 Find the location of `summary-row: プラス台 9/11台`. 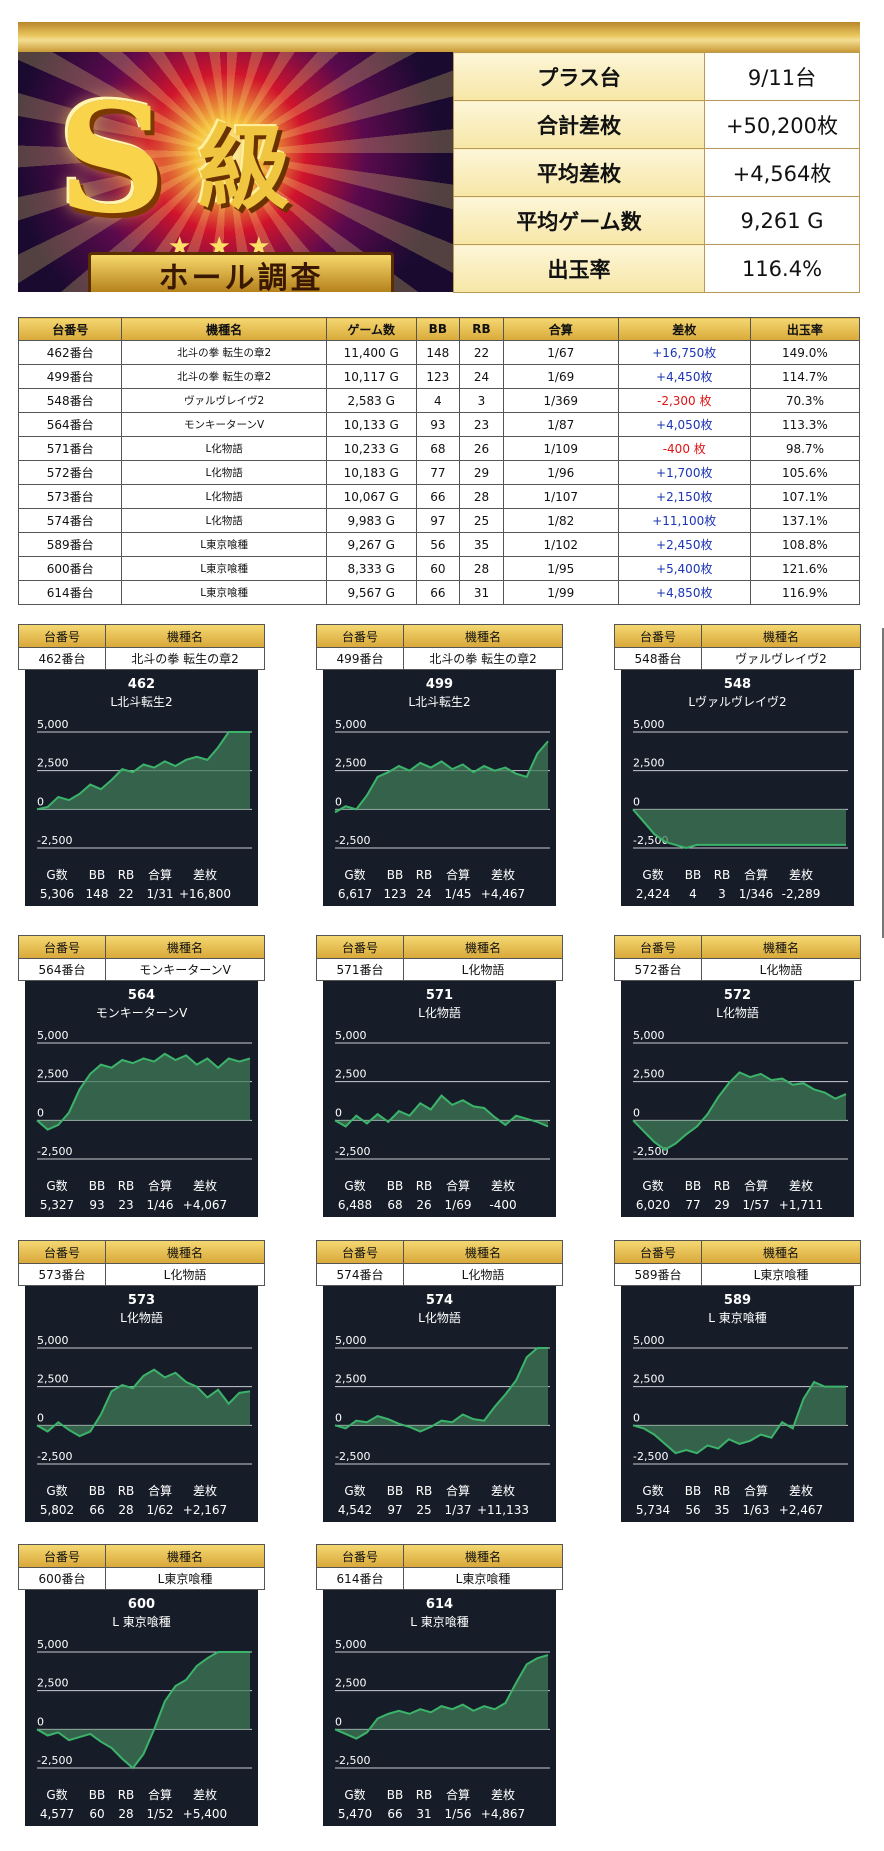

summary-row: プラス台 9/11台 is located at coordinates (656, 76).